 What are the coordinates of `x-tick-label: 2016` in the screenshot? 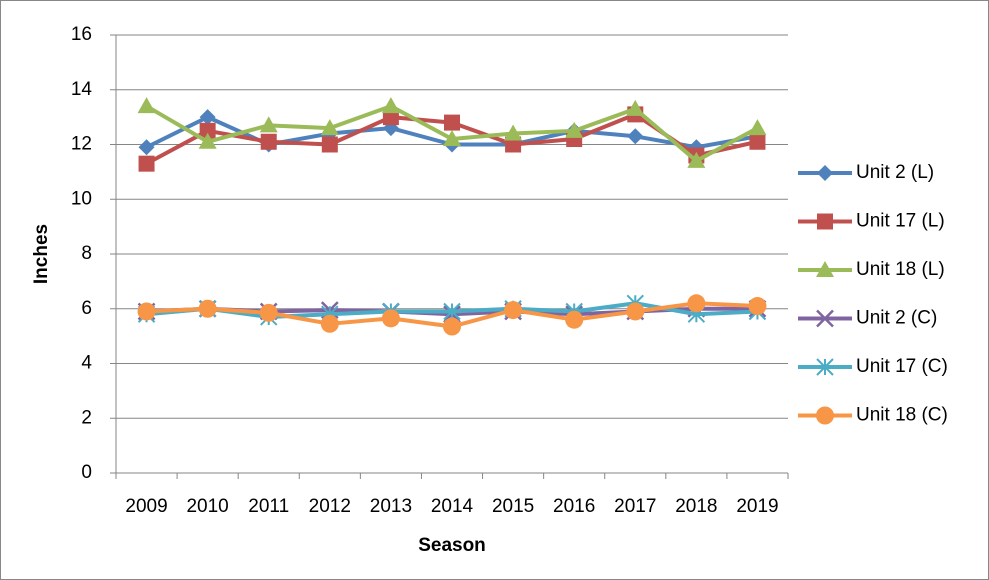 It's located at (574, 506).